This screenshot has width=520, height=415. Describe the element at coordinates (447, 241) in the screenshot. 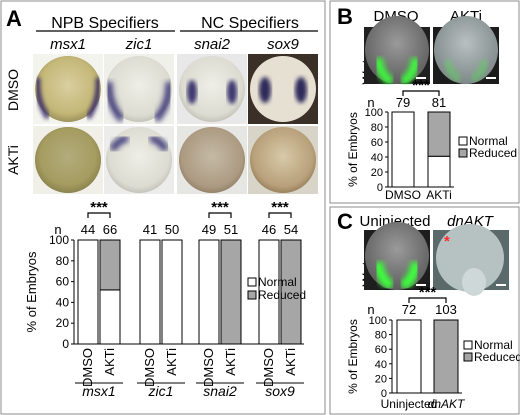

I see `injection-side-marker: *` at that location.